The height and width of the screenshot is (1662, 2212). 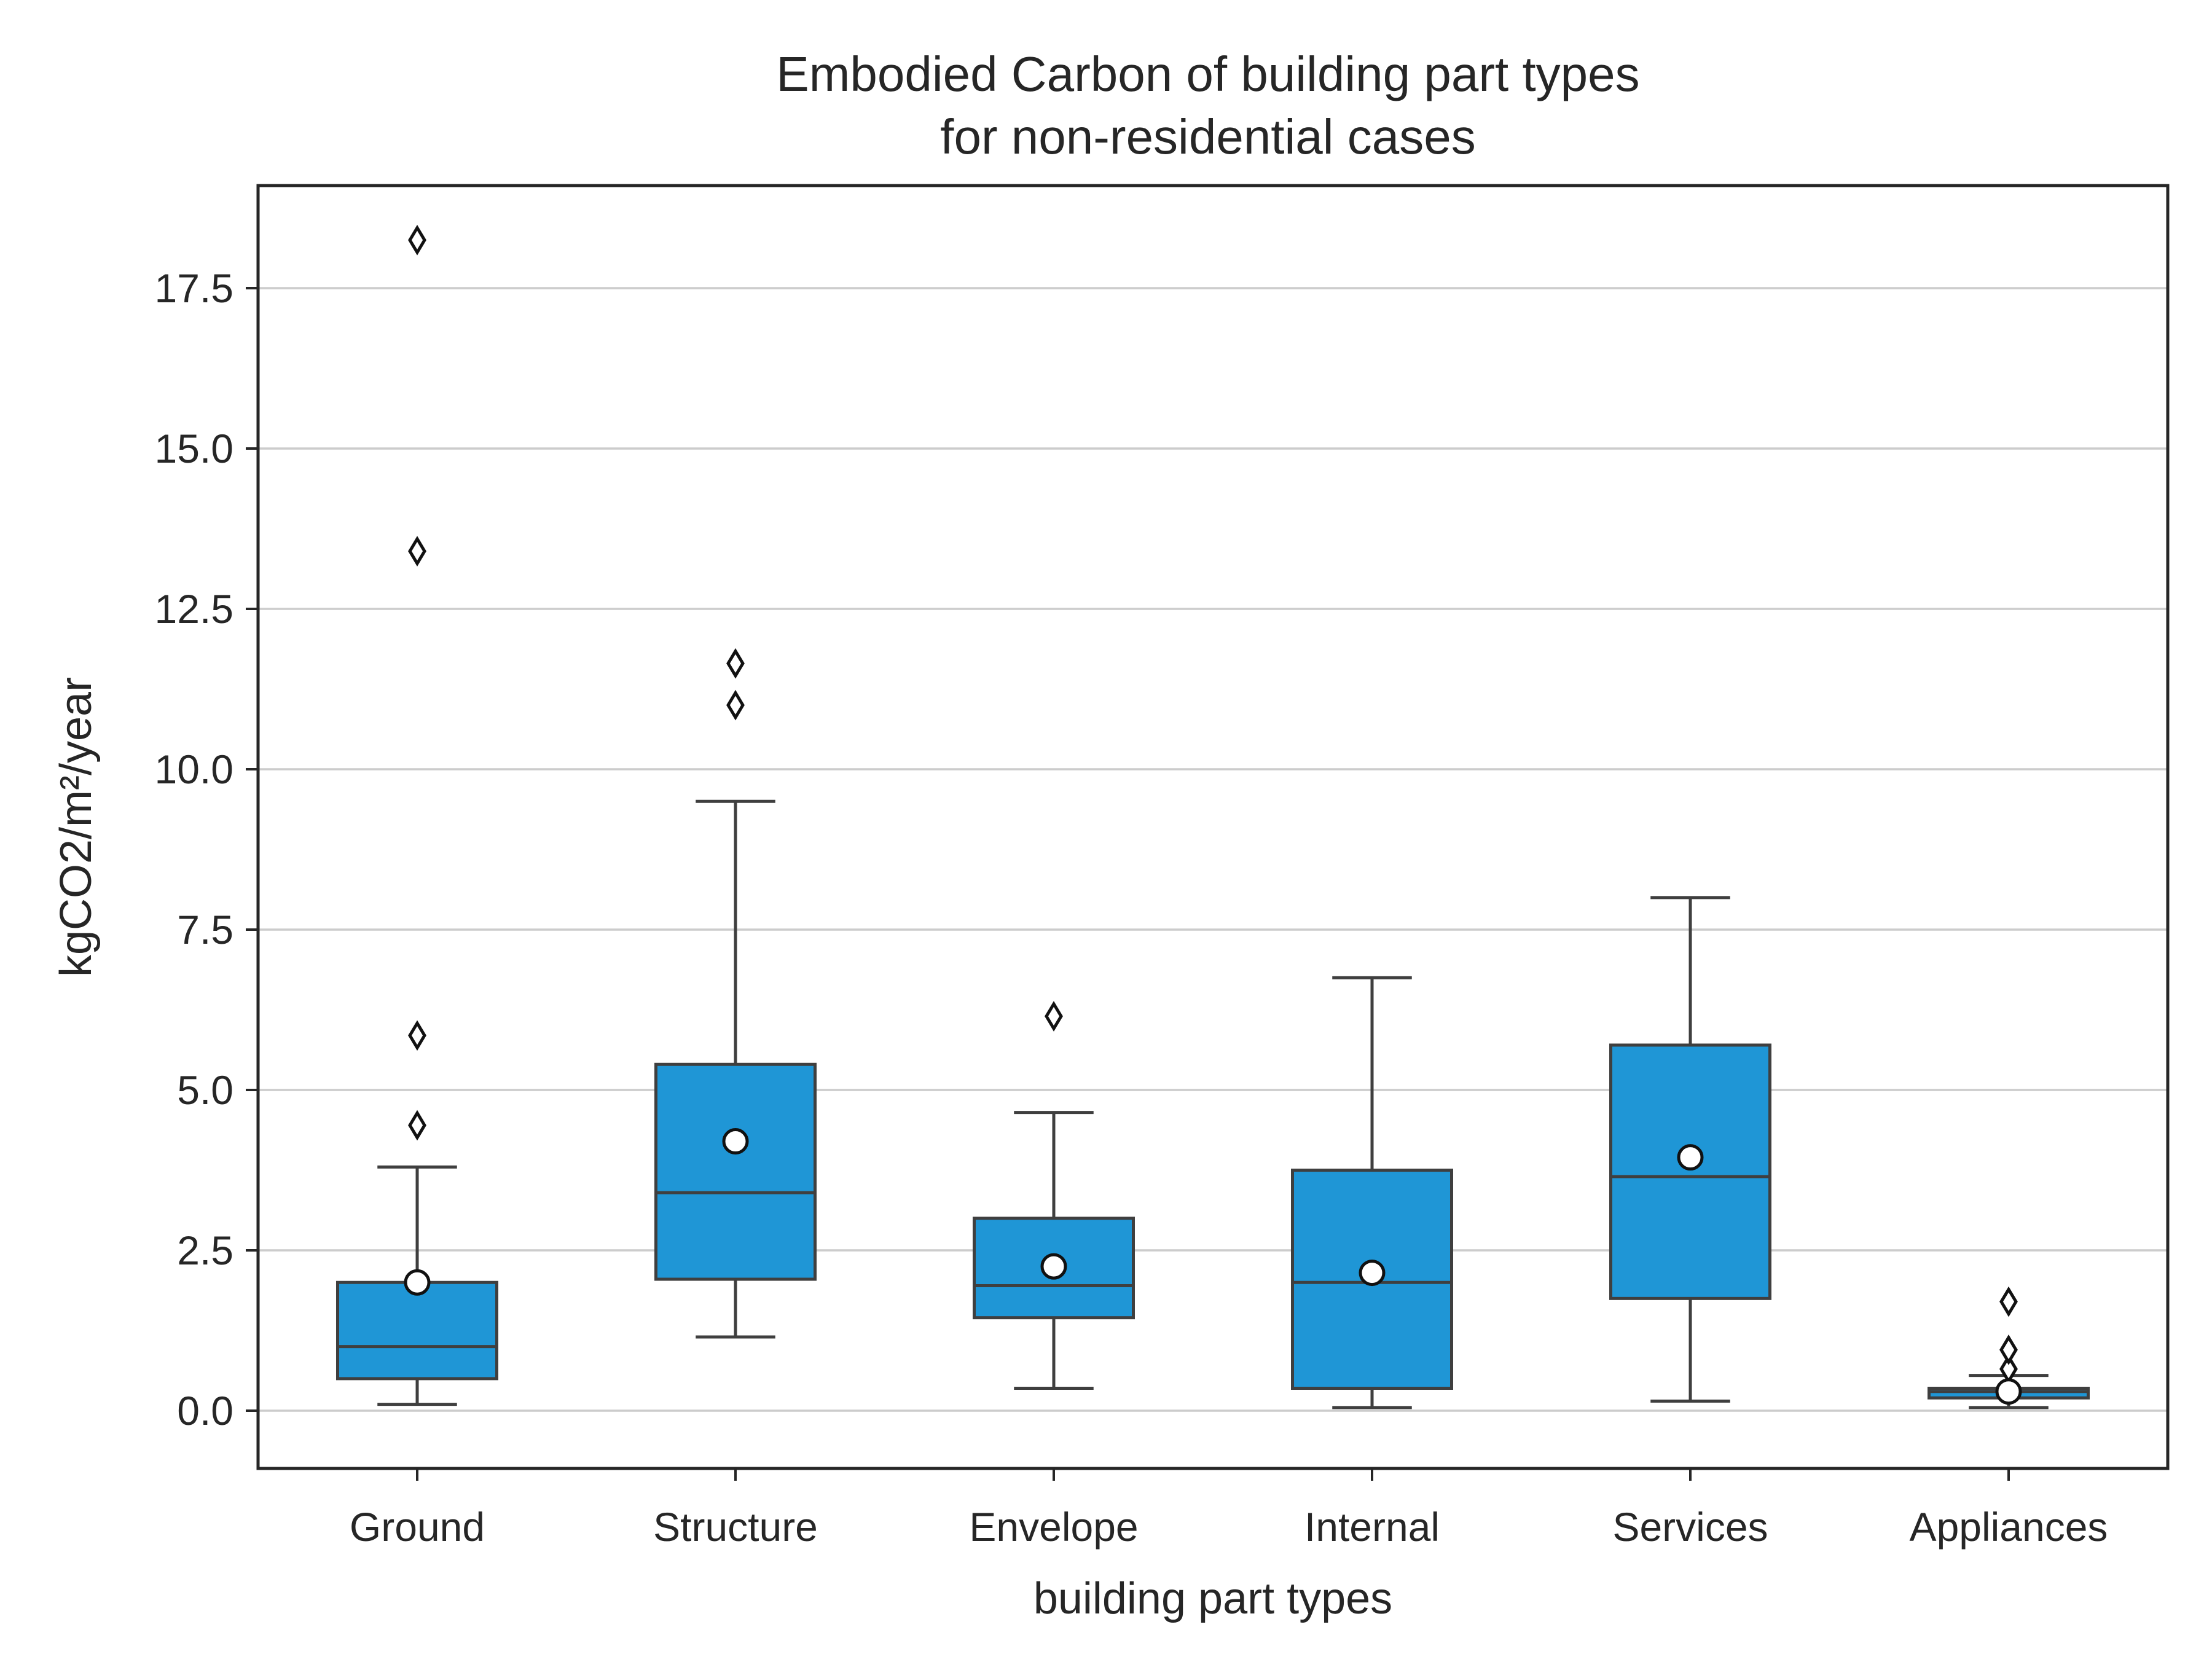 What do you see at coordinates (735, 1527) in the screenshot?
I see `x-tick-label: Structure` at bounding box center [735, 1527].